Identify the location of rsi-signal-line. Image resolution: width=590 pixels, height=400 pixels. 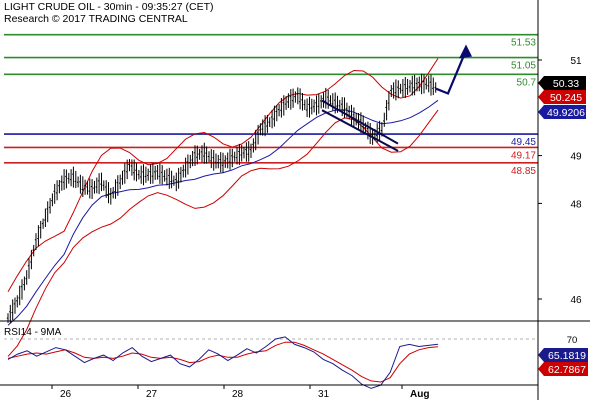
(223, 362).